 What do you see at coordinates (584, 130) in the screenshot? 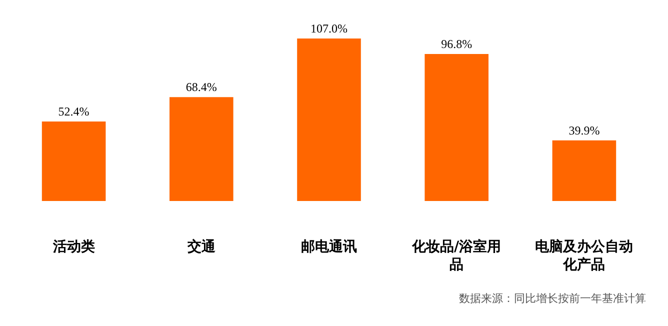
I see `data-label: 39.9%` at bounding box center [584, 130].